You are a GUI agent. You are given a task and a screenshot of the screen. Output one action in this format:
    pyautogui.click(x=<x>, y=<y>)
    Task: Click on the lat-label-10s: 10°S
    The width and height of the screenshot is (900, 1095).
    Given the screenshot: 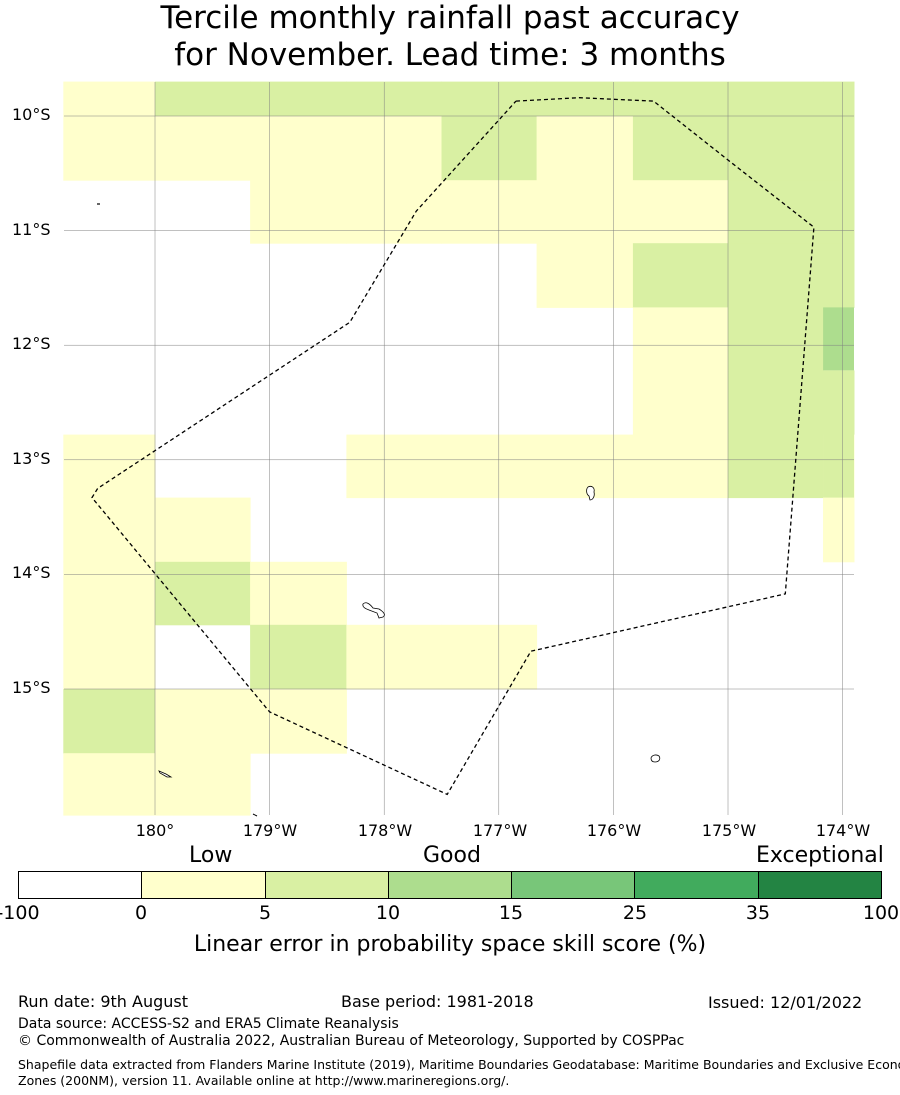 What is the action you would take?
    pyautogui.click(x=31, y=114)
    